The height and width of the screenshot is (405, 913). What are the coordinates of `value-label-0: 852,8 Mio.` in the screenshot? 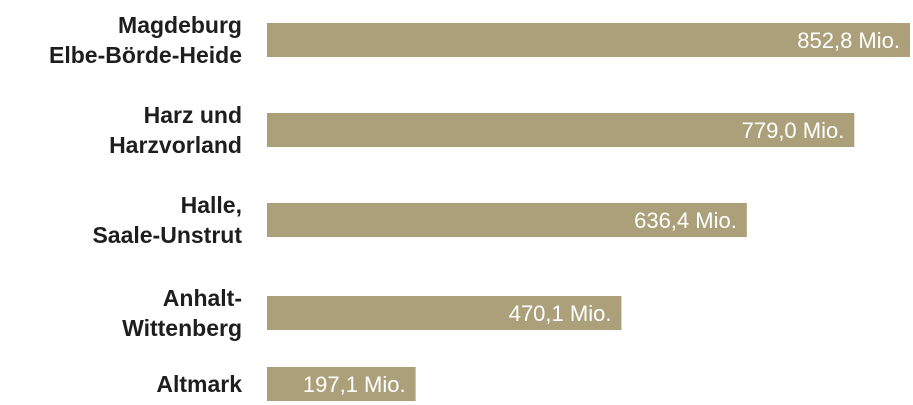 It's located at (848, 40).